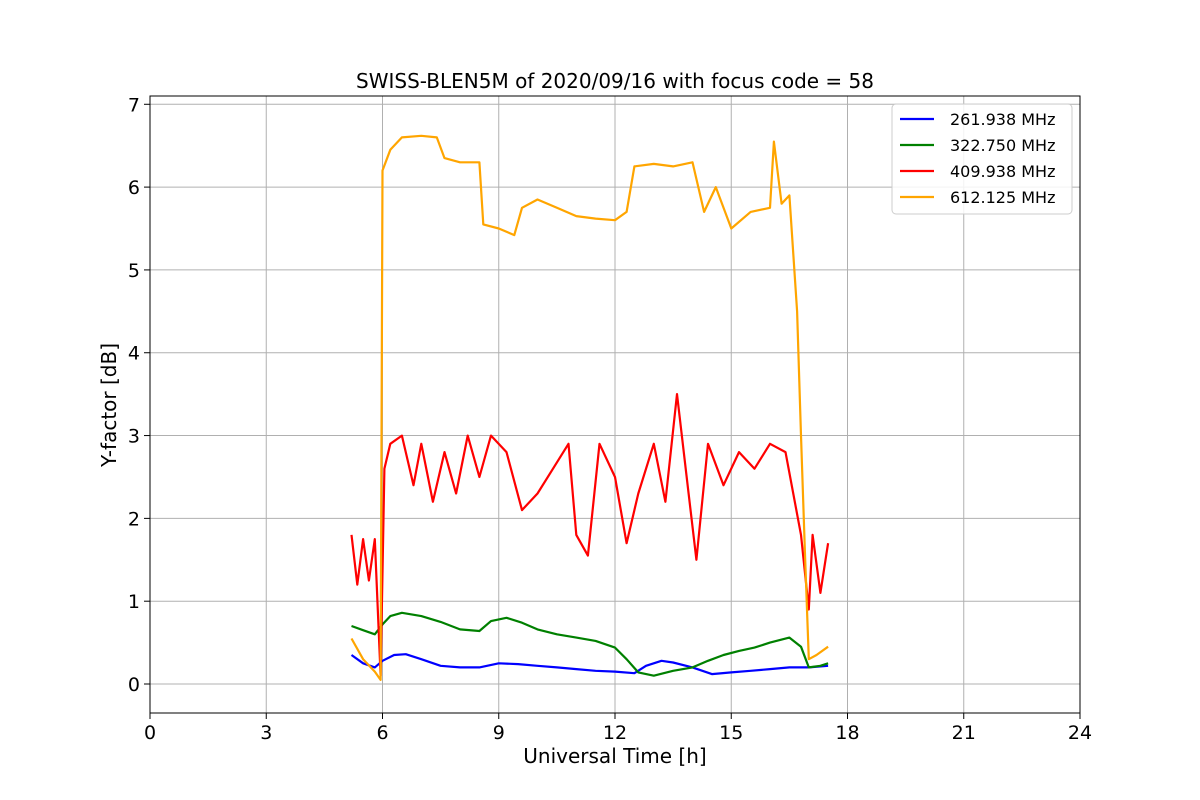 This screenshot has height=800, width=1200. I want to click on x-tick-label: 12, so click(615, 733).